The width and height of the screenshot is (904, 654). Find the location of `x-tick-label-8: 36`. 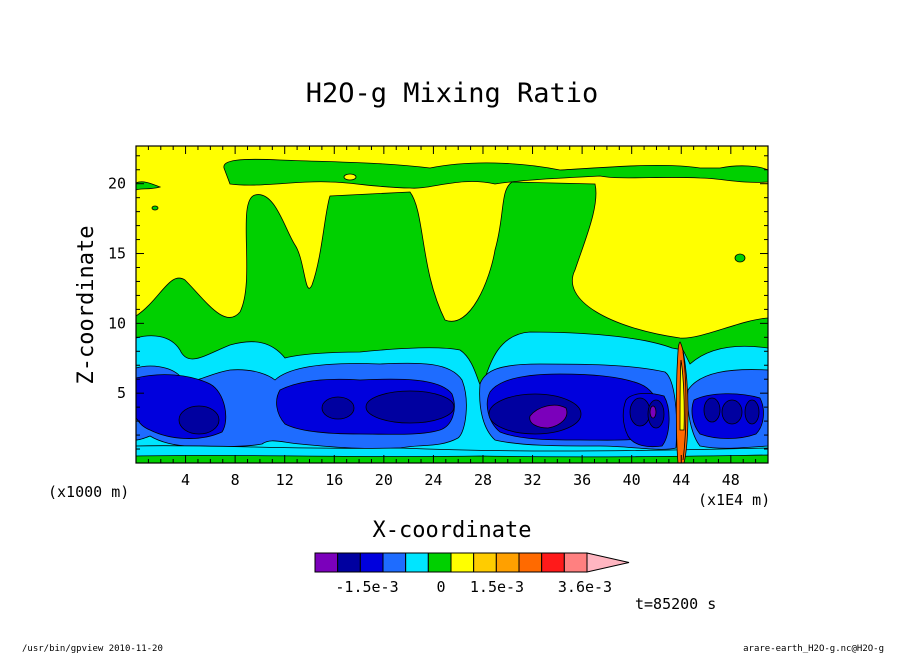

x-tick-label-8: 36 is located at coordinates (582, 480).